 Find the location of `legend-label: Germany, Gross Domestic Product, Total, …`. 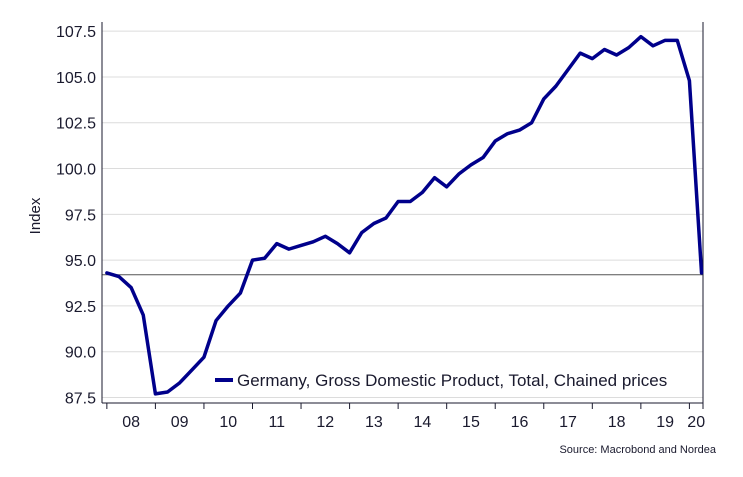

legend-label: Germany, Gross Domestic Product, Total, … is located at coordinates (452, 380).